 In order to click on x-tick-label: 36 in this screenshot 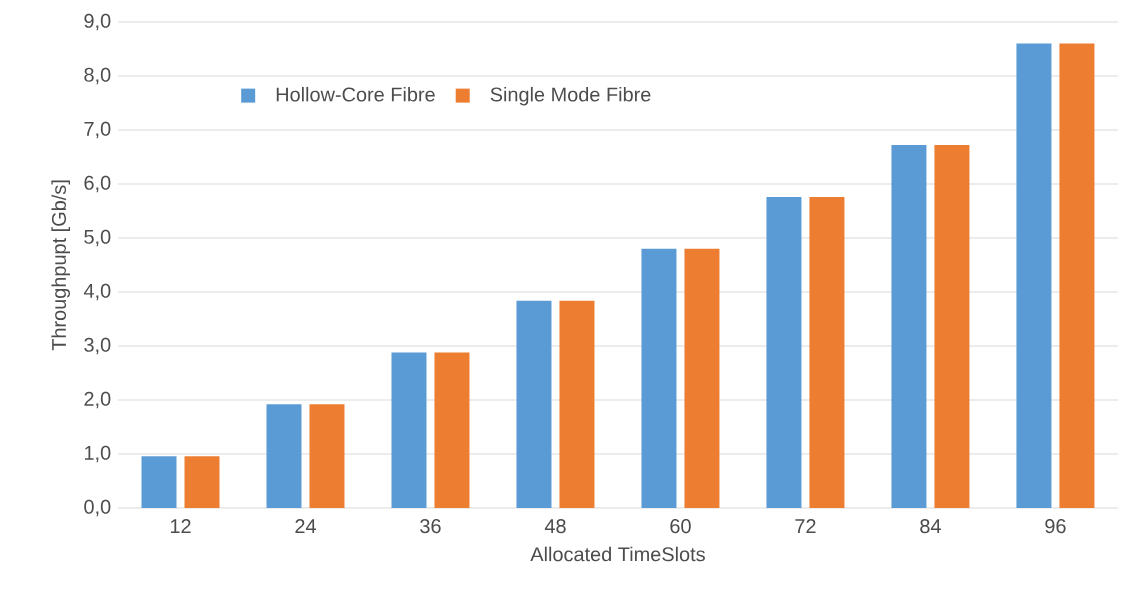, I will do `click(430, 526)`.